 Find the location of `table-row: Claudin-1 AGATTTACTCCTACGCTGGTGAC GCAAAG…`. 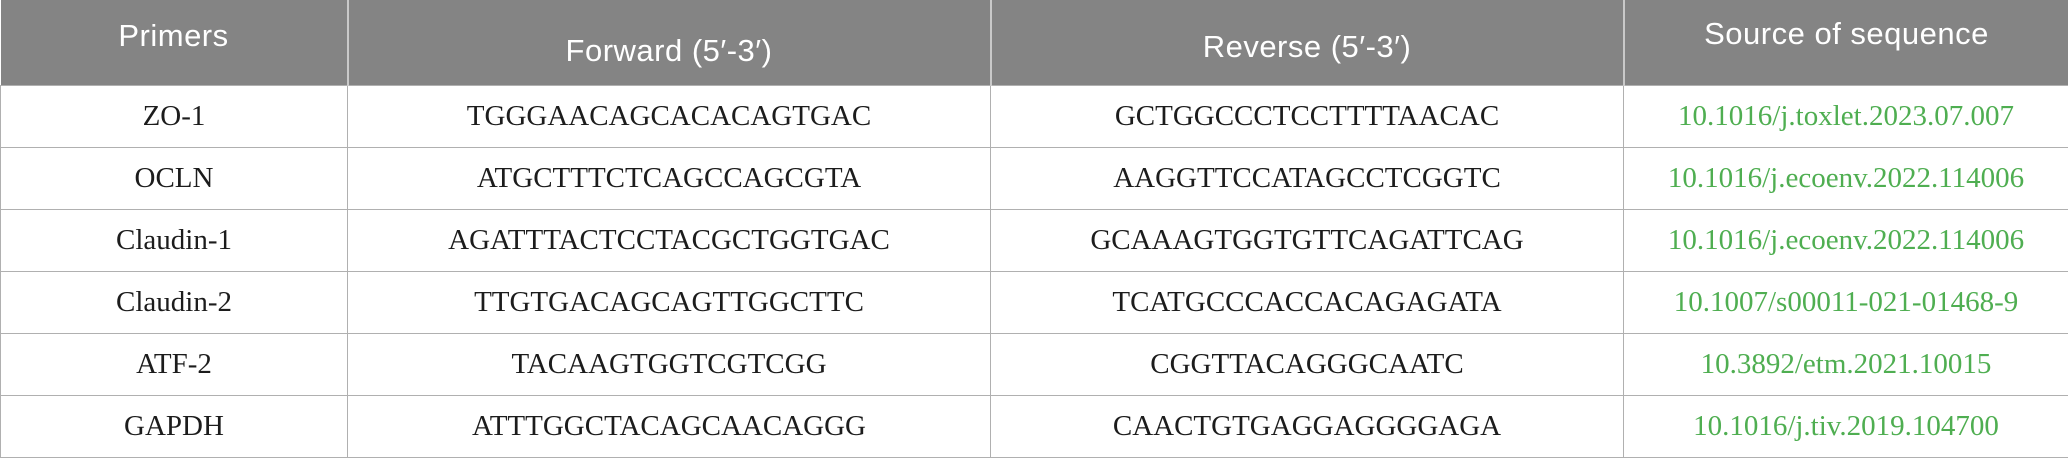

table-row: Claudin-1 AGATTTACTCCTACGCTGGTGAC GCAAAG… is located at coordinates (1034, 240).